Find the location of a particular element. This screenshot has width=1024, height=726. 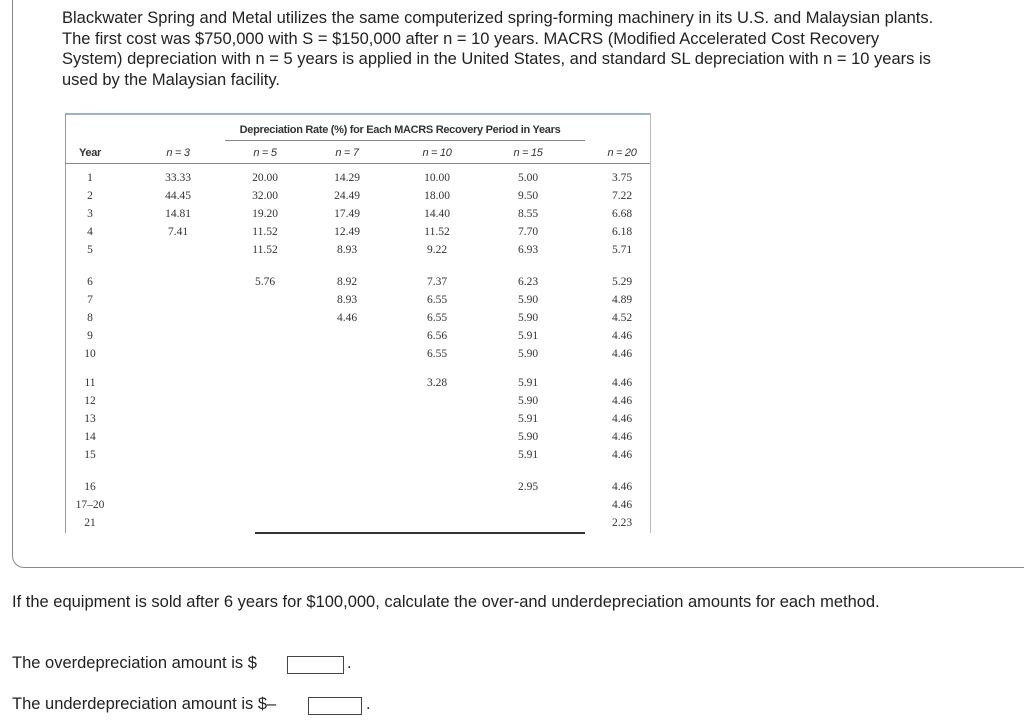

rate-cell: 14.29 is located at coordinates (347, 178).